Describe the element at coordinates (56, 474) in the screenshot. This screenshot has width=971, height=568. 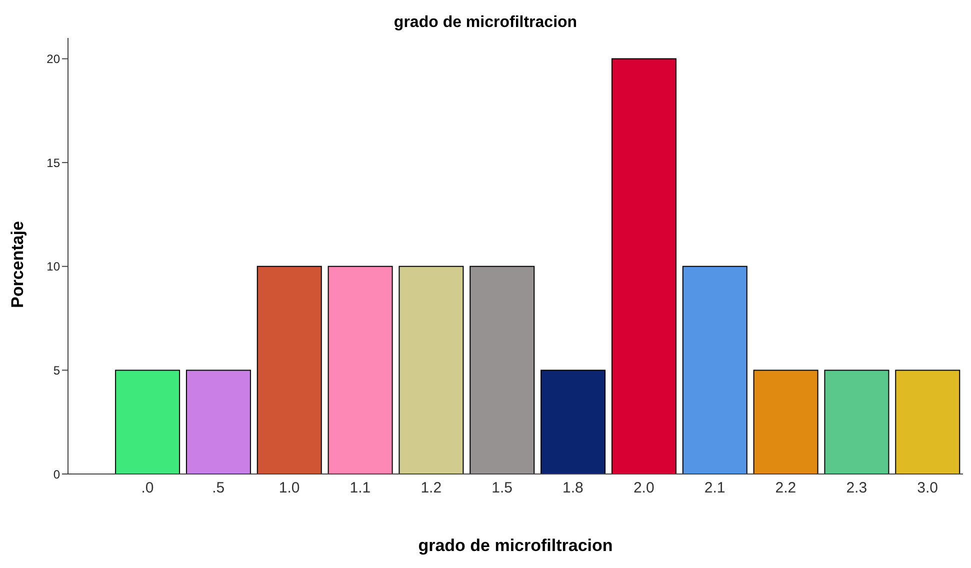
I see `y-tick-label: 0` at that location.